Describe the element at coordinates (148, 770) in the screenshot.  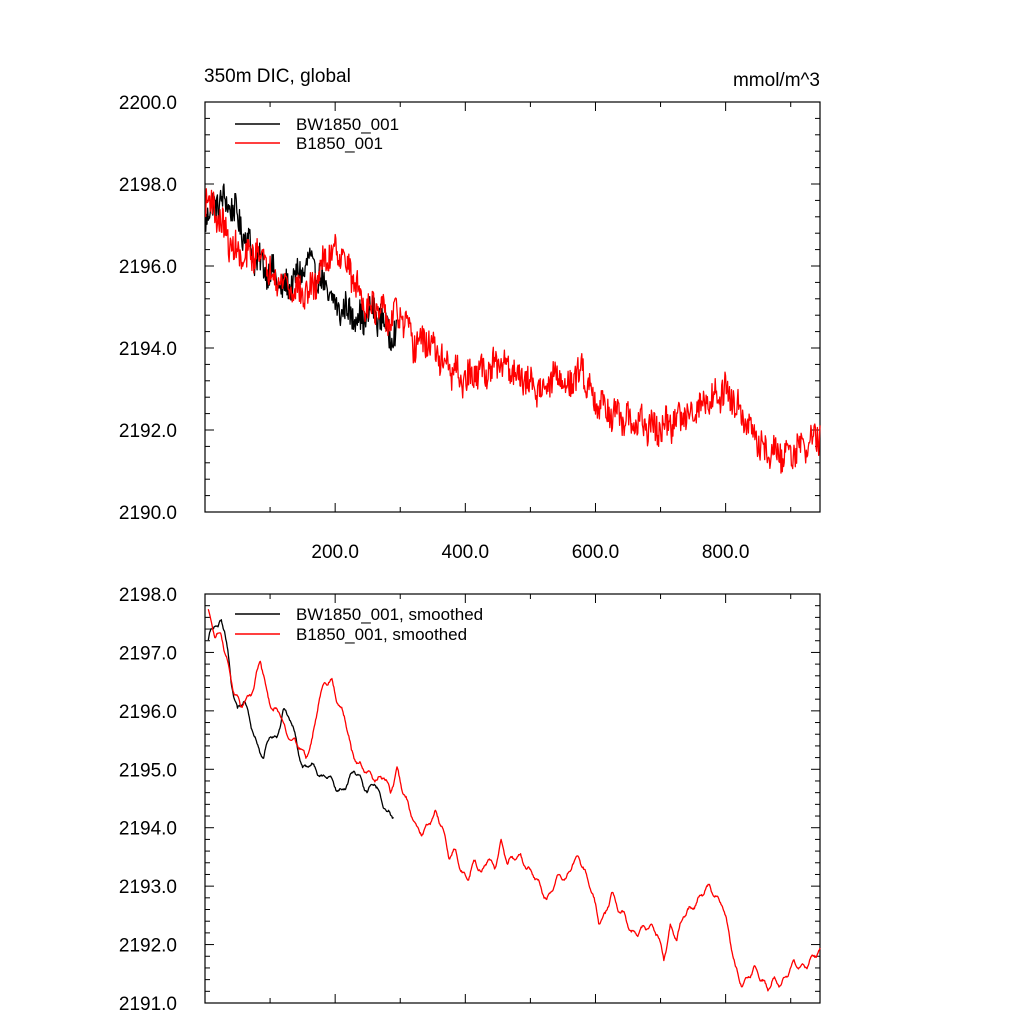
I see `y-tick-label: 2195.0` at that location.